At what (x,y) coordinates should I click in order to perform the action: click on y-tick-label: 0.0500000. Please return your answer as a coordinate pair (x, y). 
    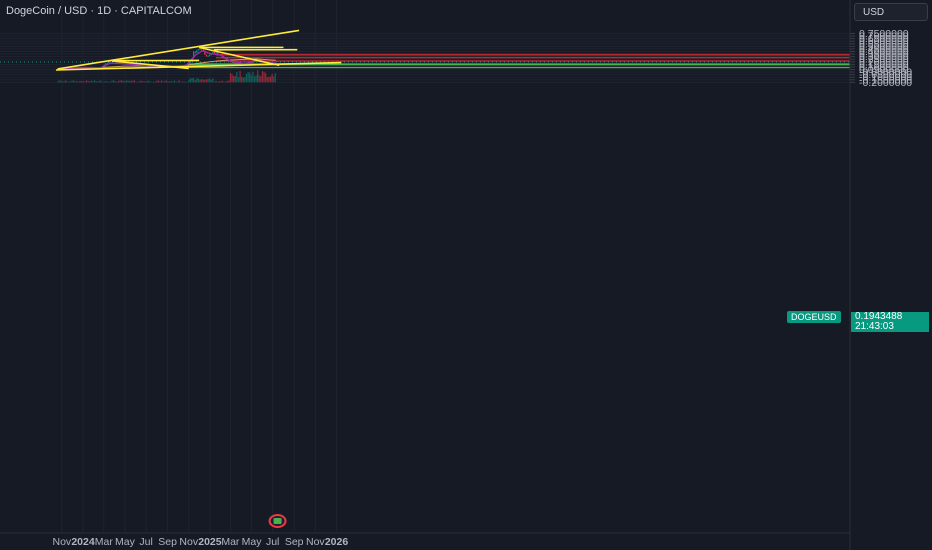
    Looking at the image, I should click on (884, 70).